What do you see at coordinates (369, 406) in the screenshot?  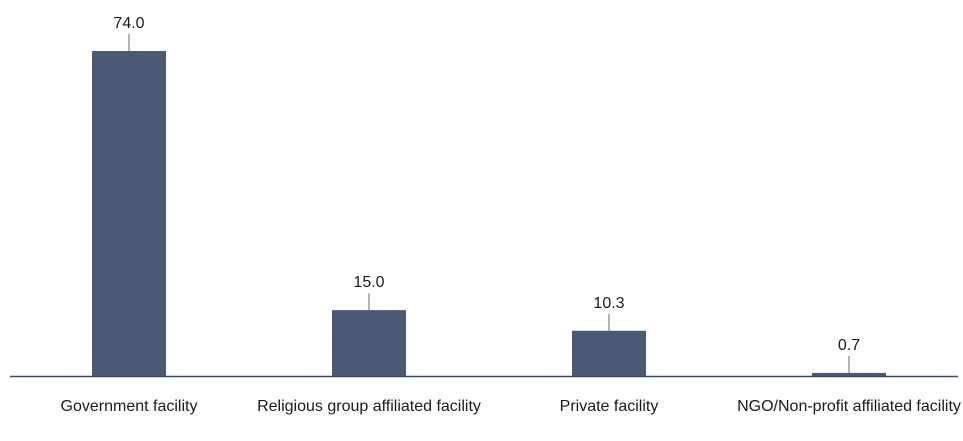 I see `category-label-1: Religious group affiliated facility` at bounding box center [369, 406].